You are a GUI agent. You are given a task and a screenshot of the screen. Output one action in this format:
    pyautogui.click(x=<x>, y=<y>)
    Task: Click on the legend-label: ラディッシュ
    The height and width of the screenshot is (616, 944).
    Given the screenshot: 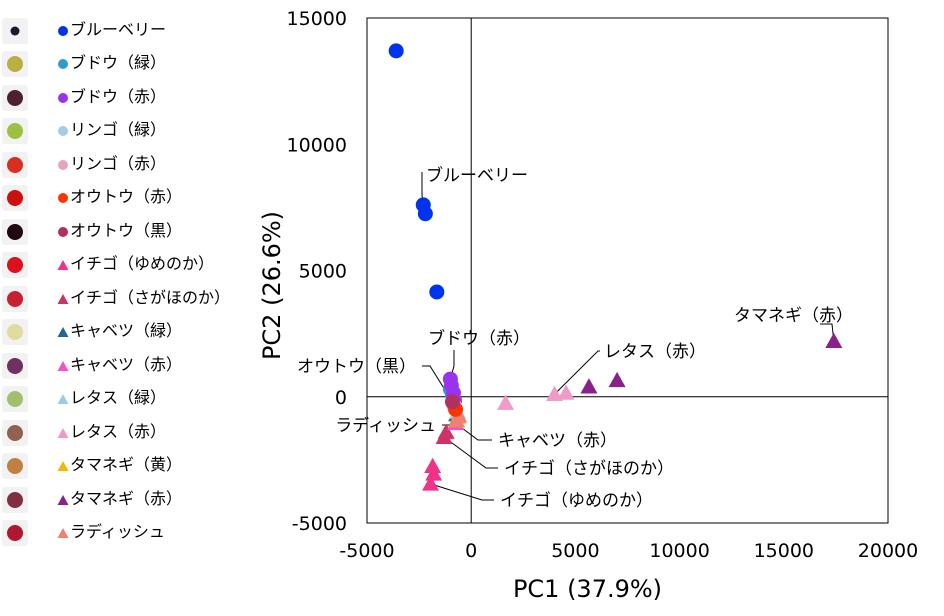 What is the action you would take?
    pyautogui.click(x=117, y=531)
    